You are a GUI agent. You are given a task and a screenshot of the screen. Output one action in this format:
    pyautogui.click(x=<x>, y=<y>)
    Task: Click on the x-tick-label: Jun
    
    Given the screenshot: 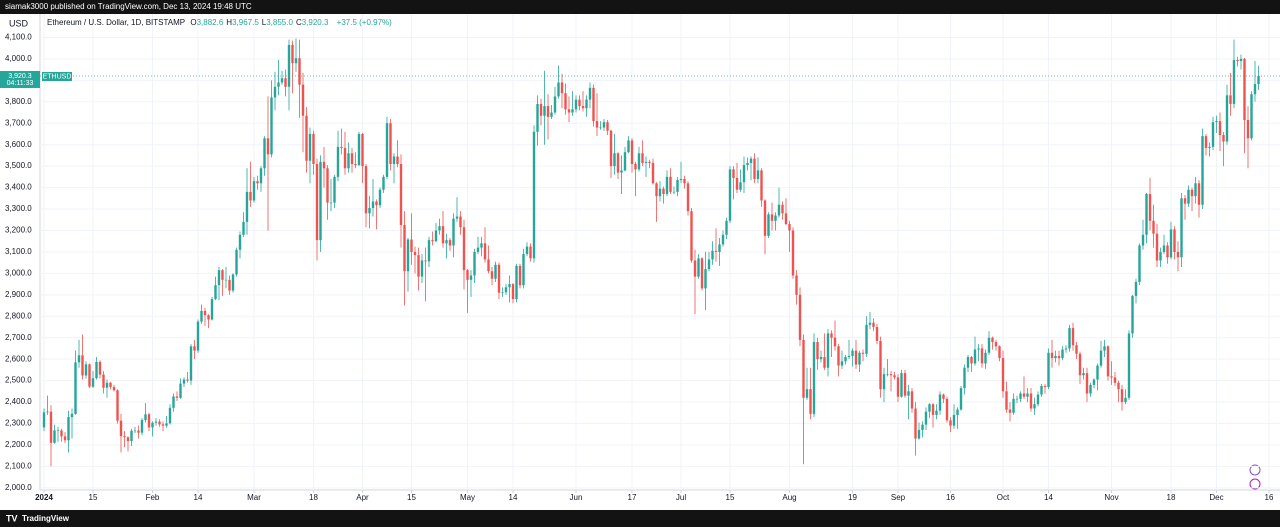 What is the action you would take?
    pyautogui.click(x=576, y=497)
    